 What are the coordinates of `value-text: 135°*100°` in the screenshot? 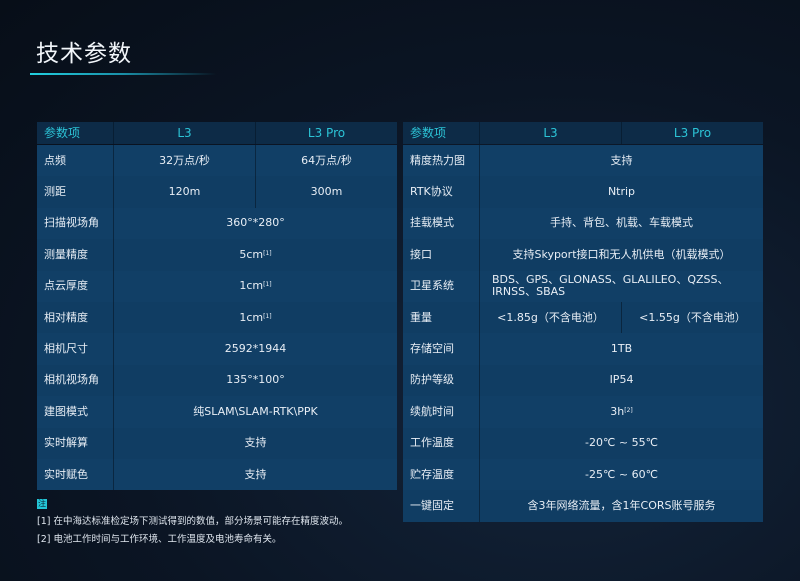 It's located at (255, 380).